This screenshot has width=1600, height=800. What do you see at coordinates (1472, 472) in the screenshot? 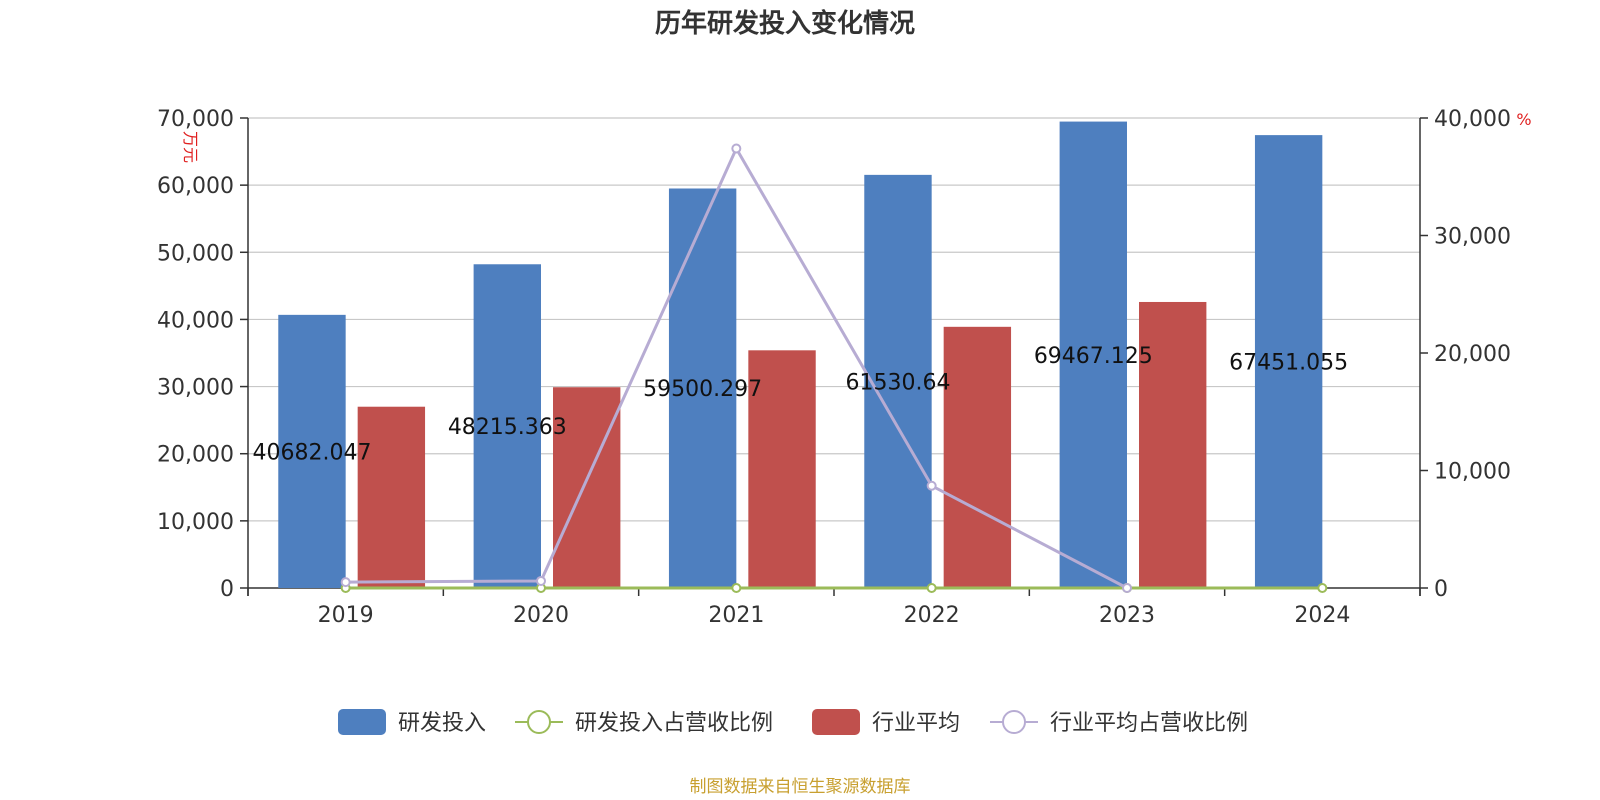
I see `right-axis-tick-label: 10,000` at bounding box center [1472, 472].